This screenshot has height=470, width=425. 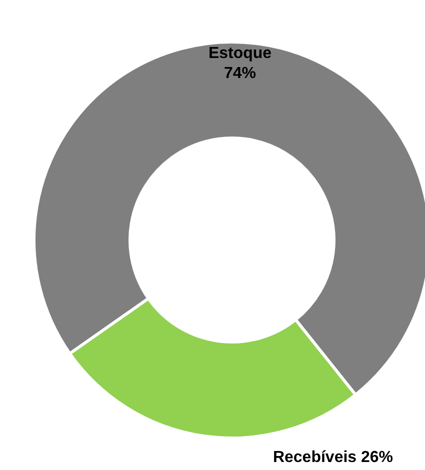 I want to click on slice-label: Recebíveis 26%, so click(x=333, y=457).